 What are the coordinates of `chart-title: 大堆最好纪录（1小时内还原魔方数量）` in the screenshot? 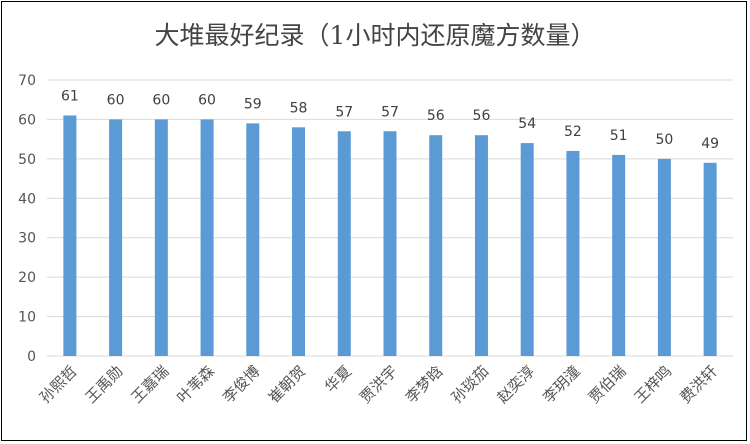 It's located at (375, 35).